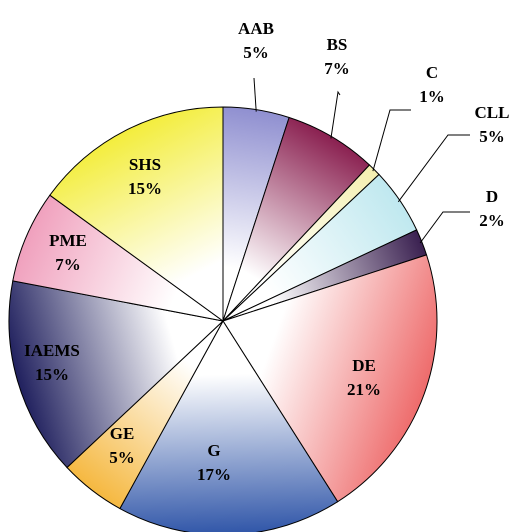 This screenshot has height=532, width=513. Describe the element at coordinates (145, 164) in the screenshot. I see `slice-category-label: SHS` at that location.